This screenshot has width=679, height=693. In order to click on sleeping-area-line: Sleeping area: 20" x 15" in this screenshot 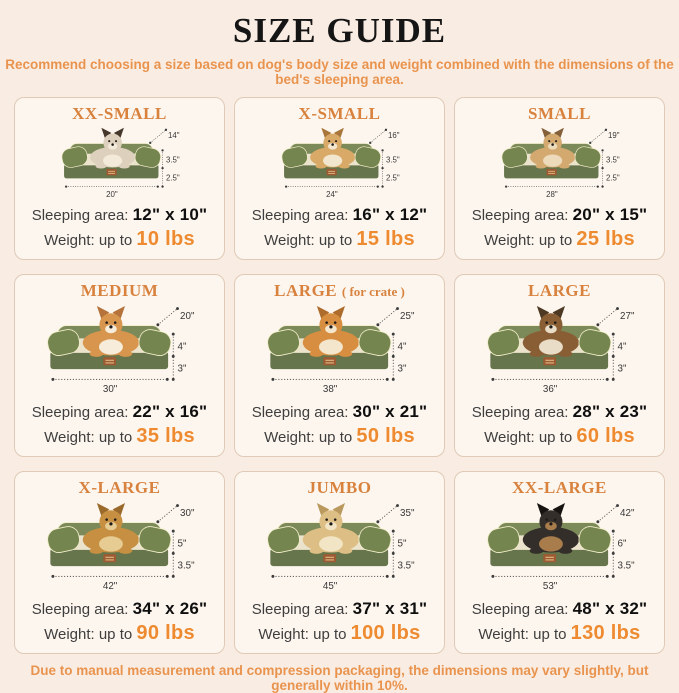, I will do `click(560, 215)`.